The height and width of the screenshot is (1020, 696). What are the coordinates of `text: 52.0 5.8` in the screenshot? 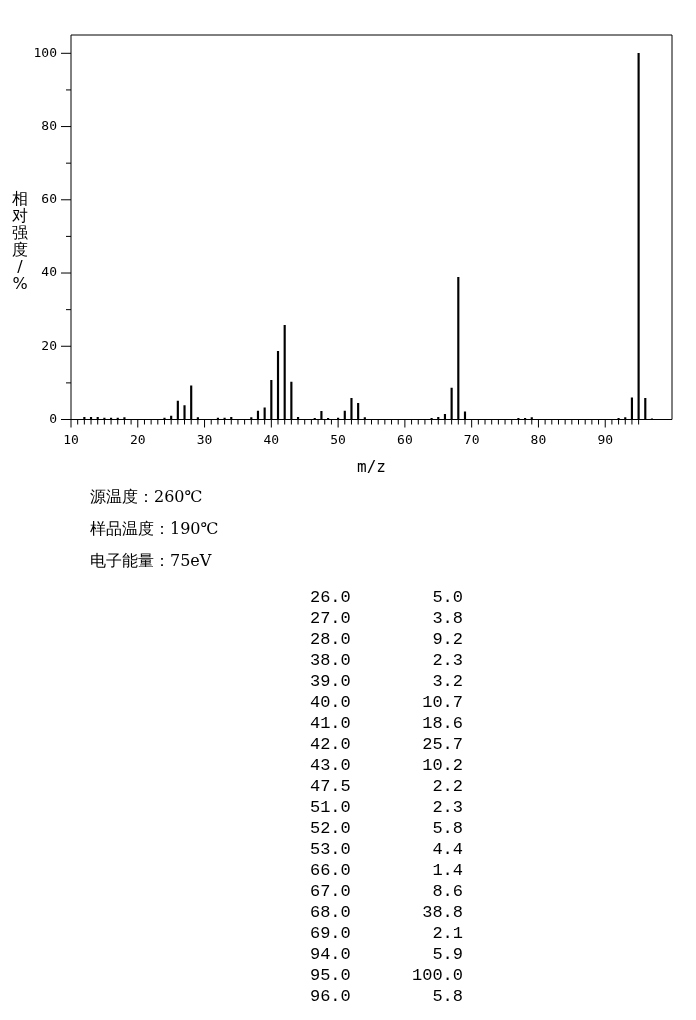 It's located at (386, 828).